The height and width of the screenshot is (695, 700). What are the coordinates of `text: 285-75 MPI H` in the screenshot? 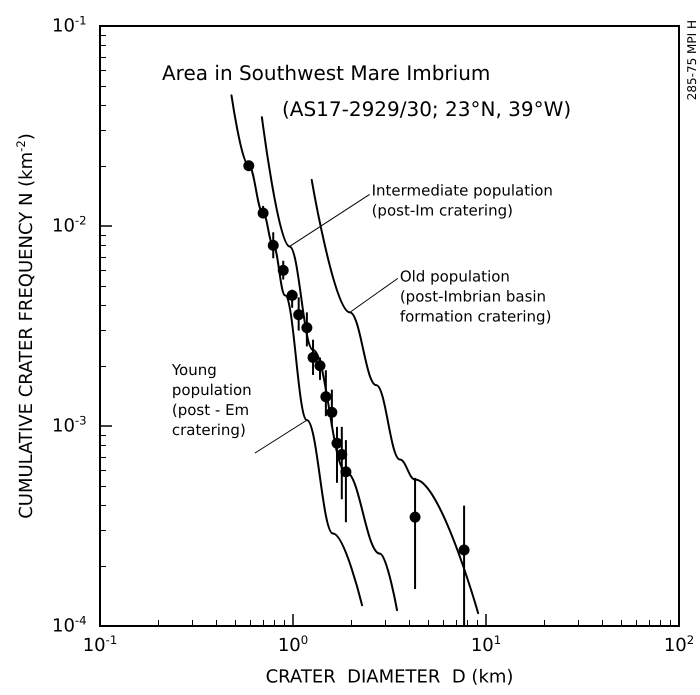 It's located at (692, 60).